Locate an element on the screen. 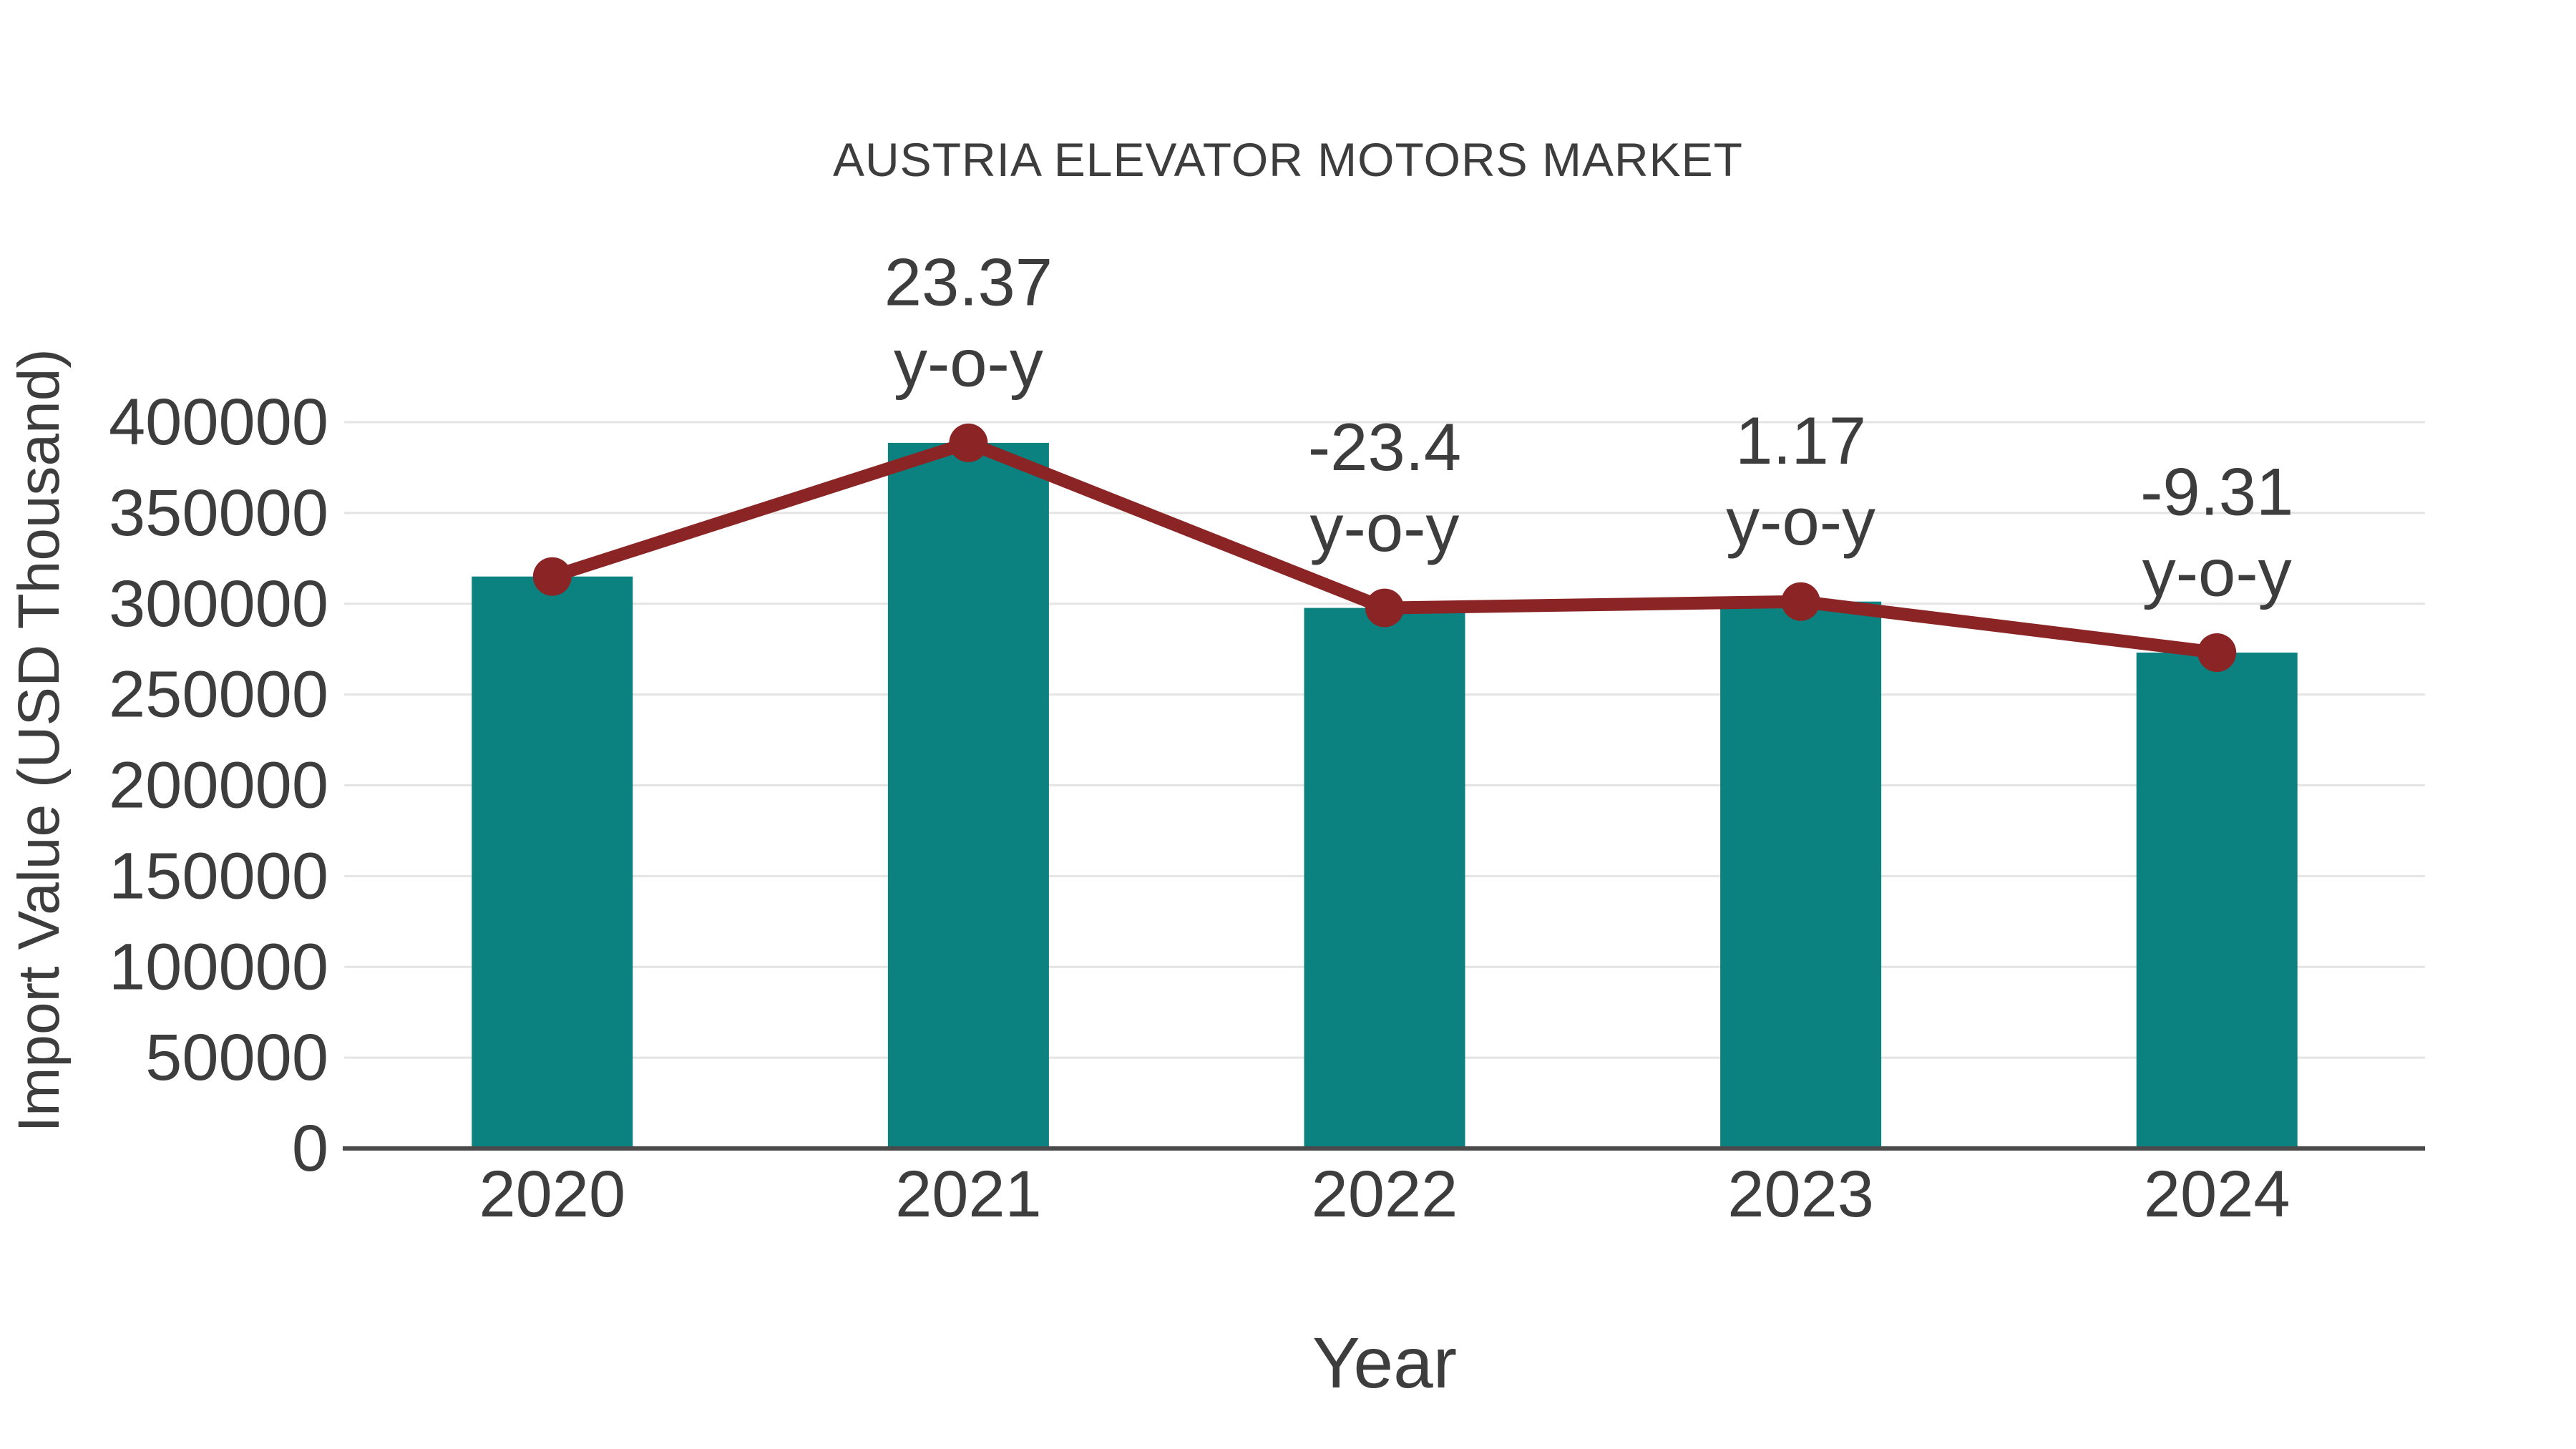  y-tick-label: 50000 is located at coordinates (236, 1057).